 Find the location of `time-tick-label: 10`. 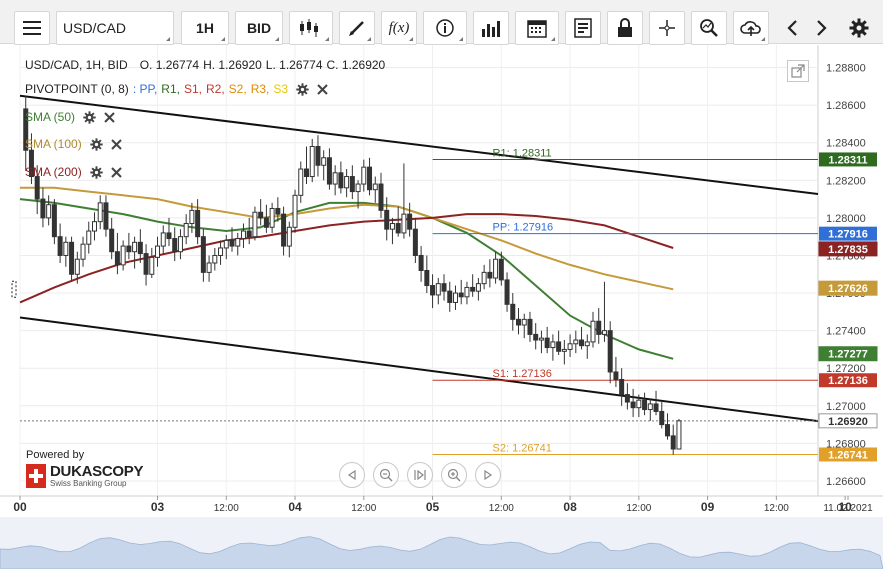

time-tick-label: 10 is located at coordinates (845, 507).